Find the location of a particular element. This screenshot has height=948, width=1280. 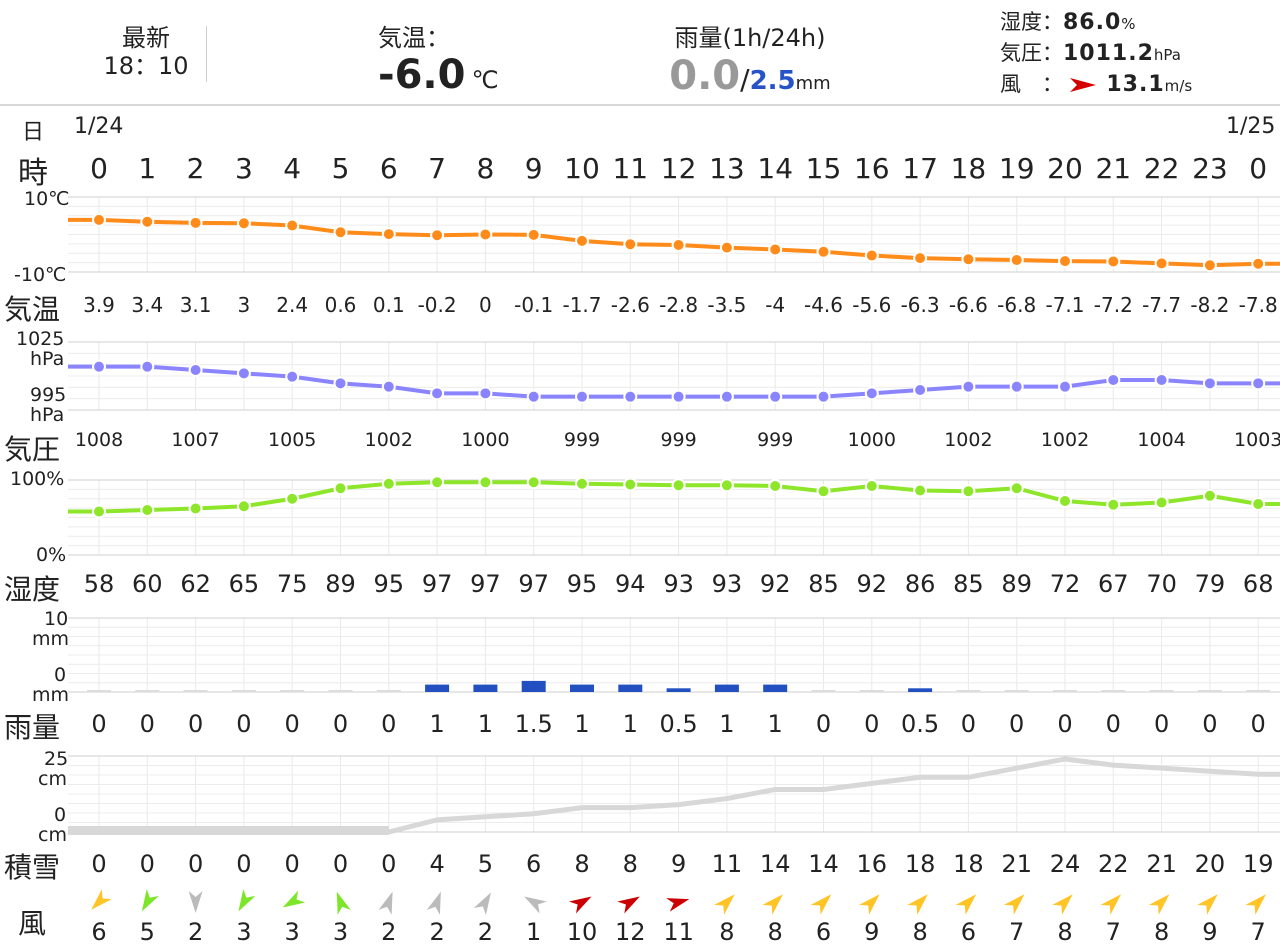

snow-value-label: 14 is located at coordinates (775, 864).